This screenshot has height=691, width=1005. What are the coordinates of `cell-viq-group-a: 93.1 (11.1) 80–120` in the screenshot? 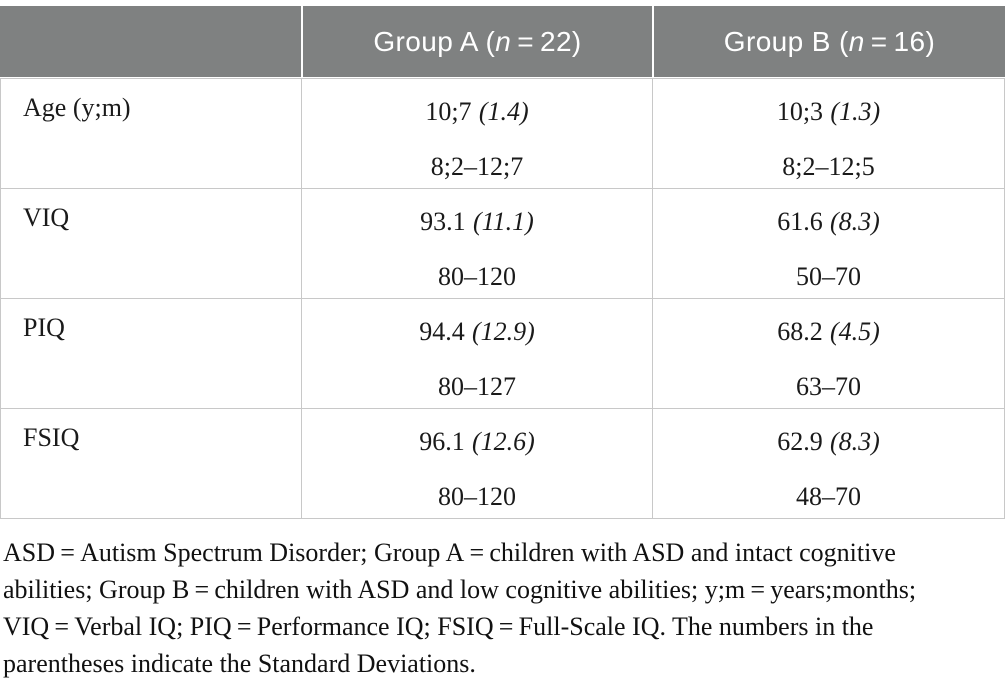 It's located at (476, 243).